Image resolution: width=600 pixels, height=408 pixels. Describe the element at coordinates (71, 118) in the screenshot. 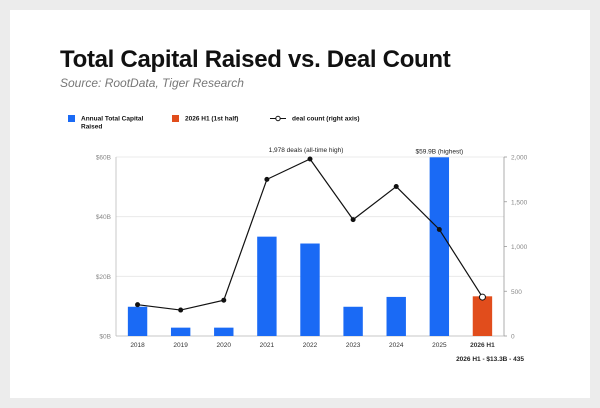

I see `legend-swatch-capital` at that location.